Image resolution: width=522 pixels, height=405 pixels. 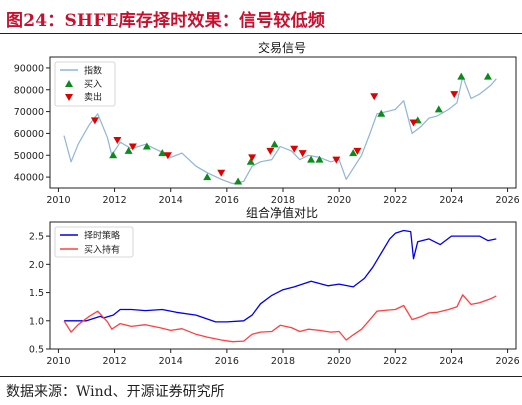 What do you see at coordinates (36, 350) in the screenshot?
I see `y-tick-label: 0.5` at bounding box center [36, 350].